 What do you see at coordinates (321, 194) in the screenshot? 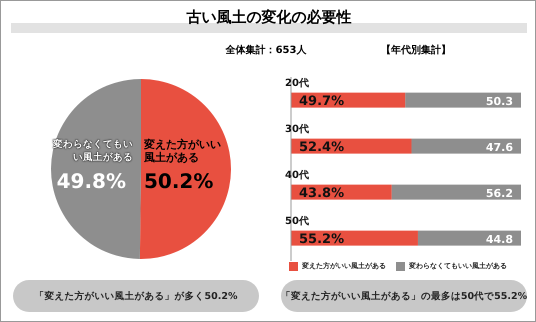
I see `data-label: 43.8%` at bounding box center [321, 194].